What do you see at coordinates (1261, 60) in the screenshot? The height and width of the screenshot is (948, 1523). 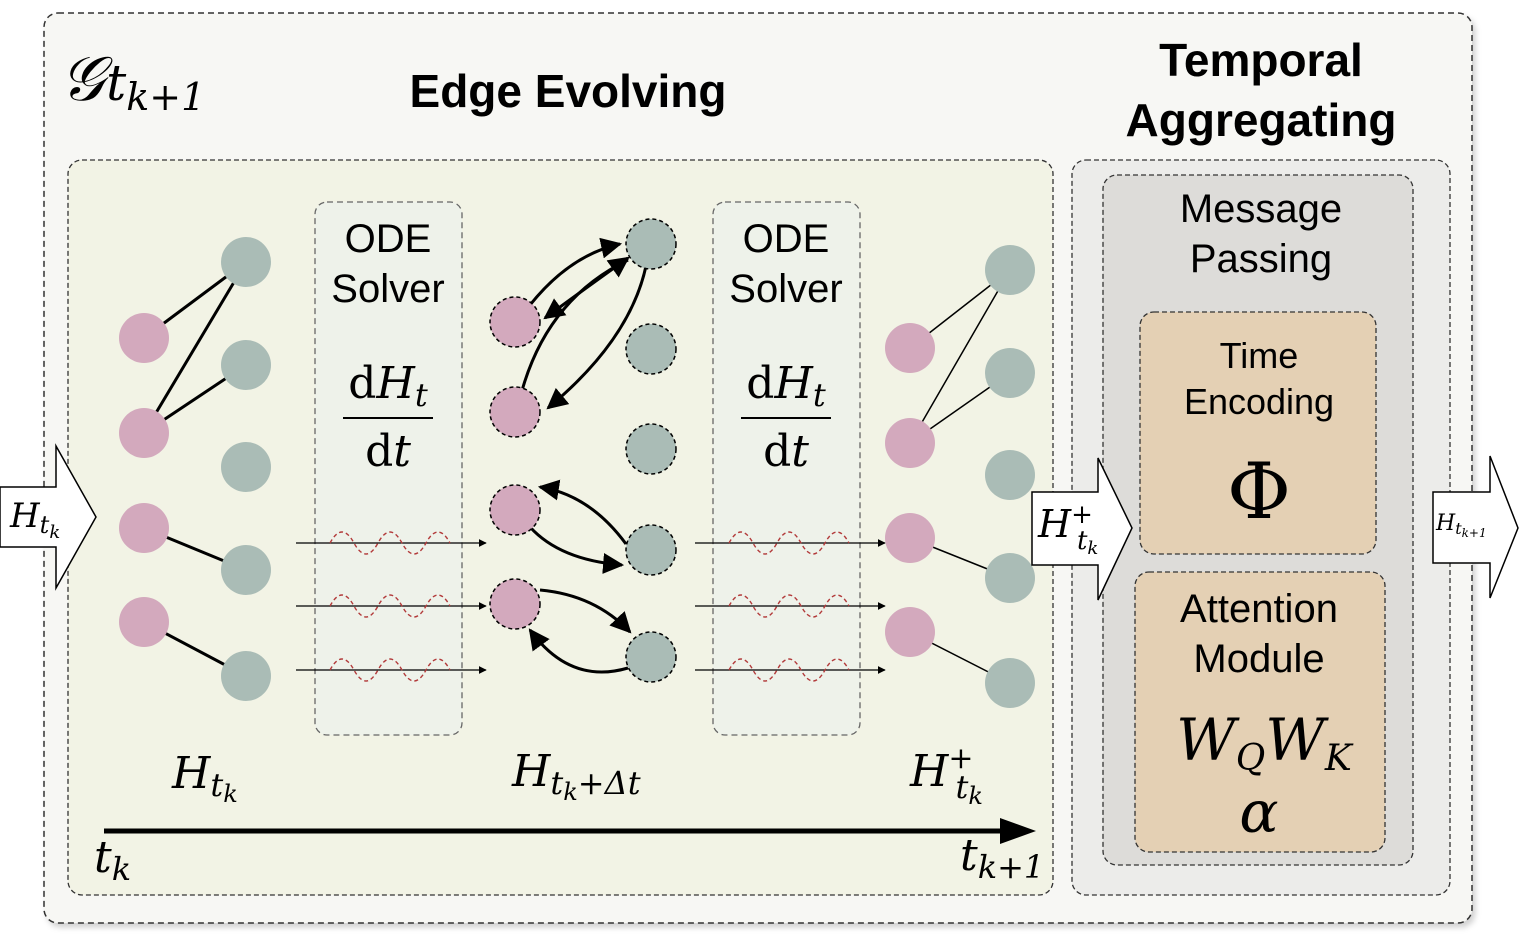 I see `temporal-title-line1: Temporal` at bounding box center [1261, 60].